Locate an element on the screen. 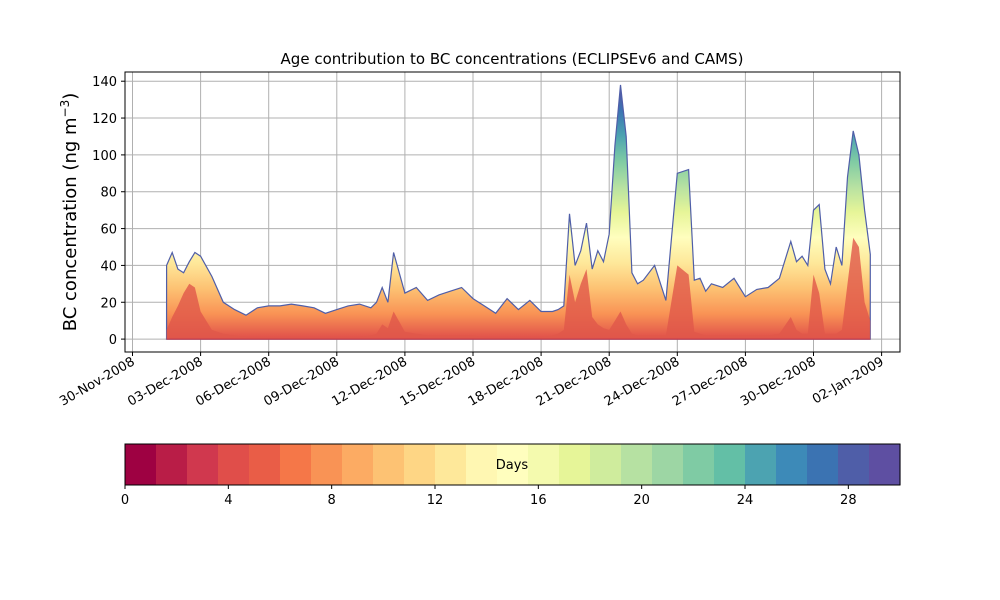 Image resolution: width=1000 pixels, height=600 pixels. x-tick-label: 03-Dec-2008 is located at coordinates (165, 381).